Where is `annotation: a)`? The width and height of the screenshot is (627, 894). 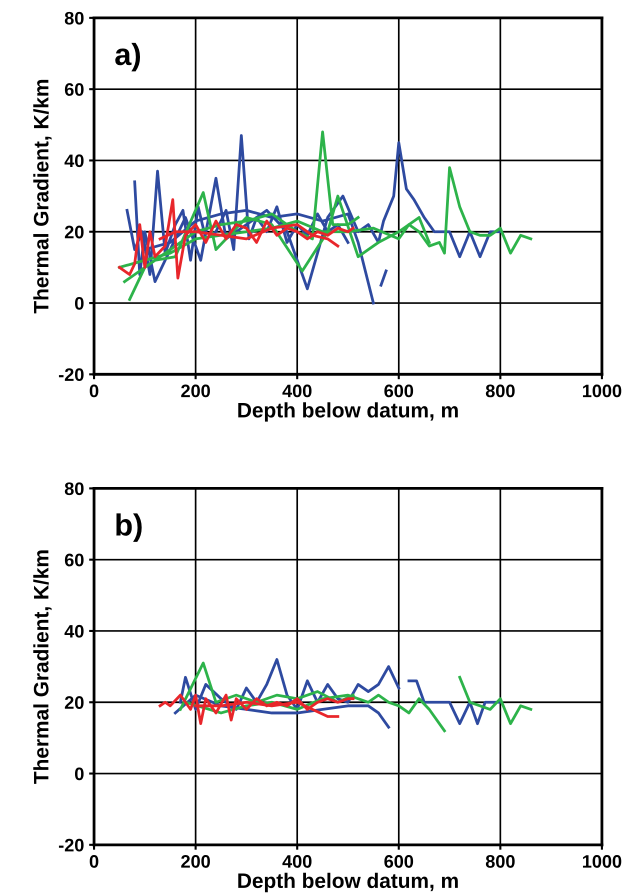
annotation: a) is located at coordinates (127, 57).